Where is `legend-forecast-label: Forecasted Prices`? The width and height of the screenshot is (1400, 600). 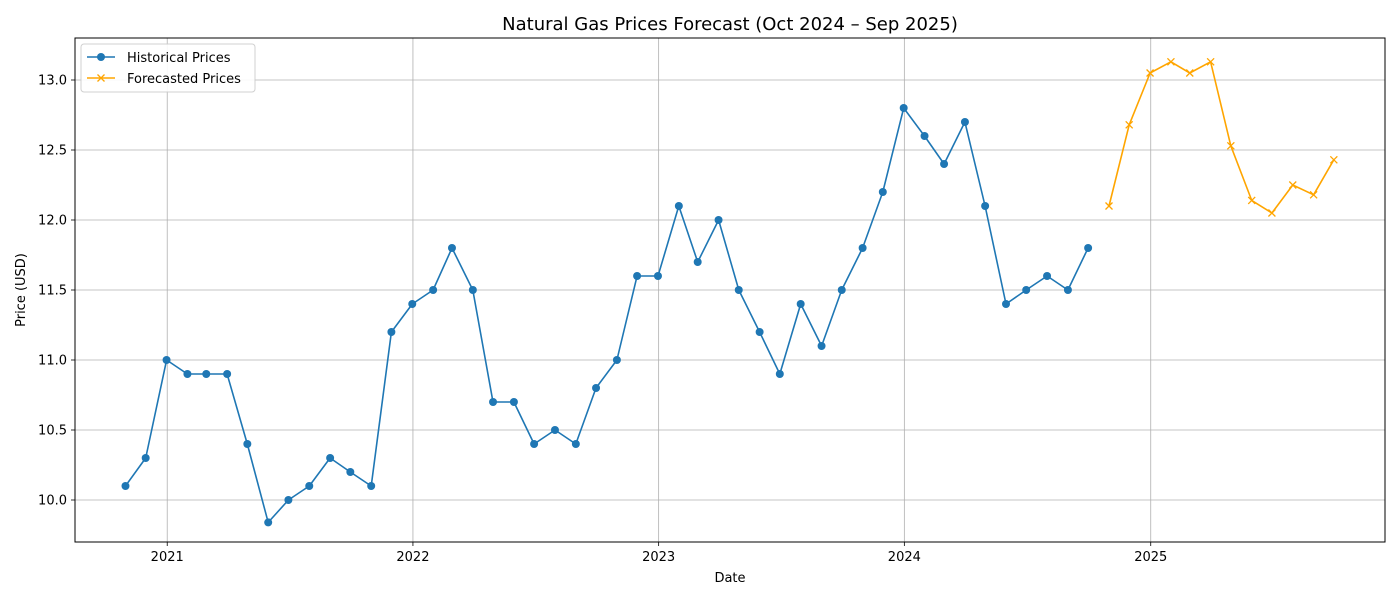
legend-forecast-label: Forecasted Prices is located at coordinates (184, 79).